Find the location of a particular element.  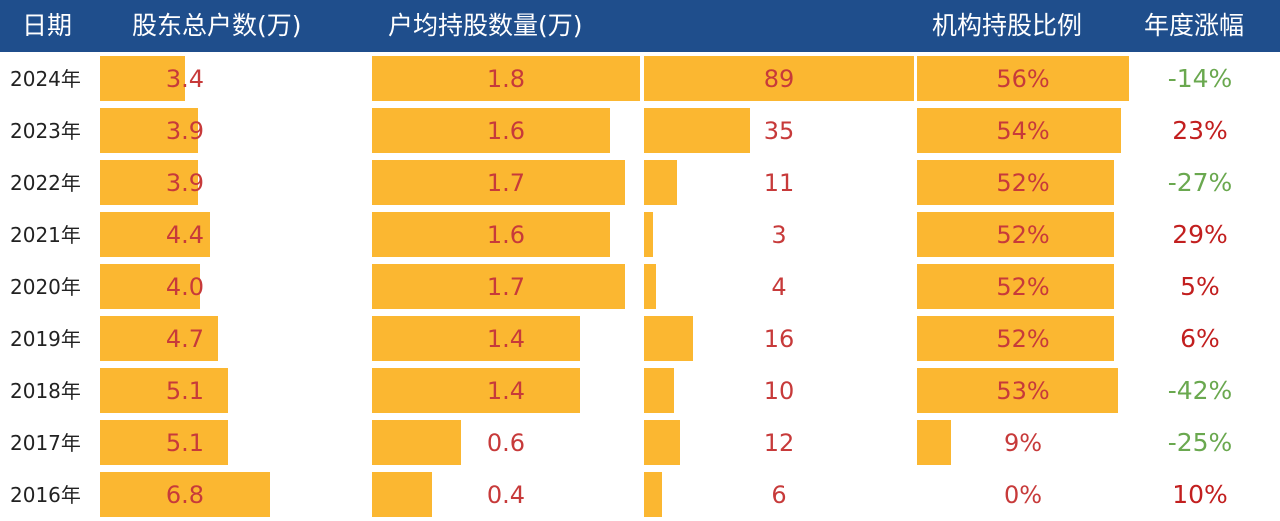

change-value: -42% is located at coordinates (1200, 390).